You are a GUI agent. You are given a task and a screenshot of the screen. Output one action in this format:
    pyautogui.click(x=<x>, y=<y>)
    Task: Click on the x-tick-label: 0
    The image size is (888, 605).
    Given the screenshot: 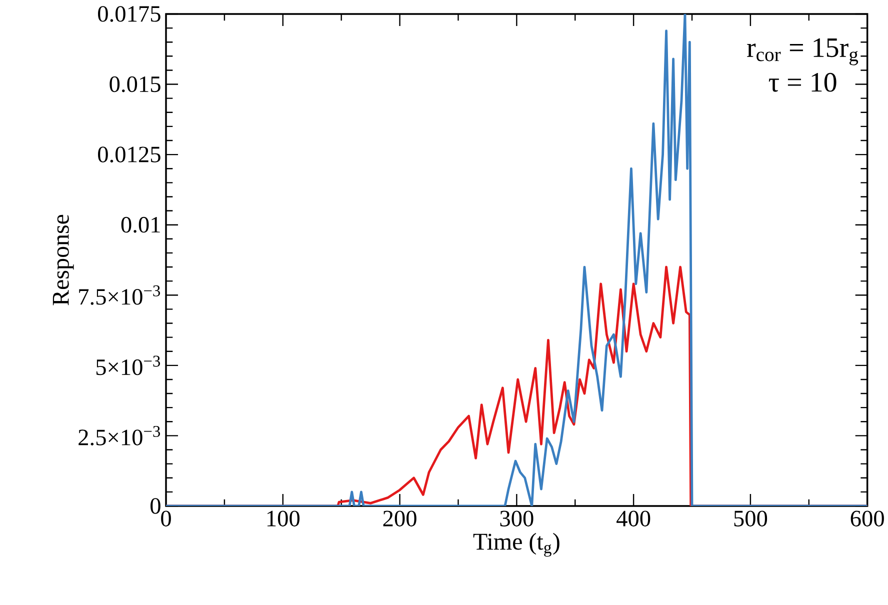 What is the action you would take?
    pyautogui.click(x=166, y=518)
    